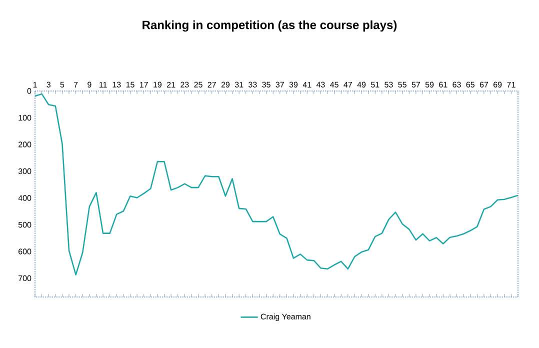 The width and height of the screenshot is (539, 348). I want to click on x-tick-label: 3, so click(48, 85).